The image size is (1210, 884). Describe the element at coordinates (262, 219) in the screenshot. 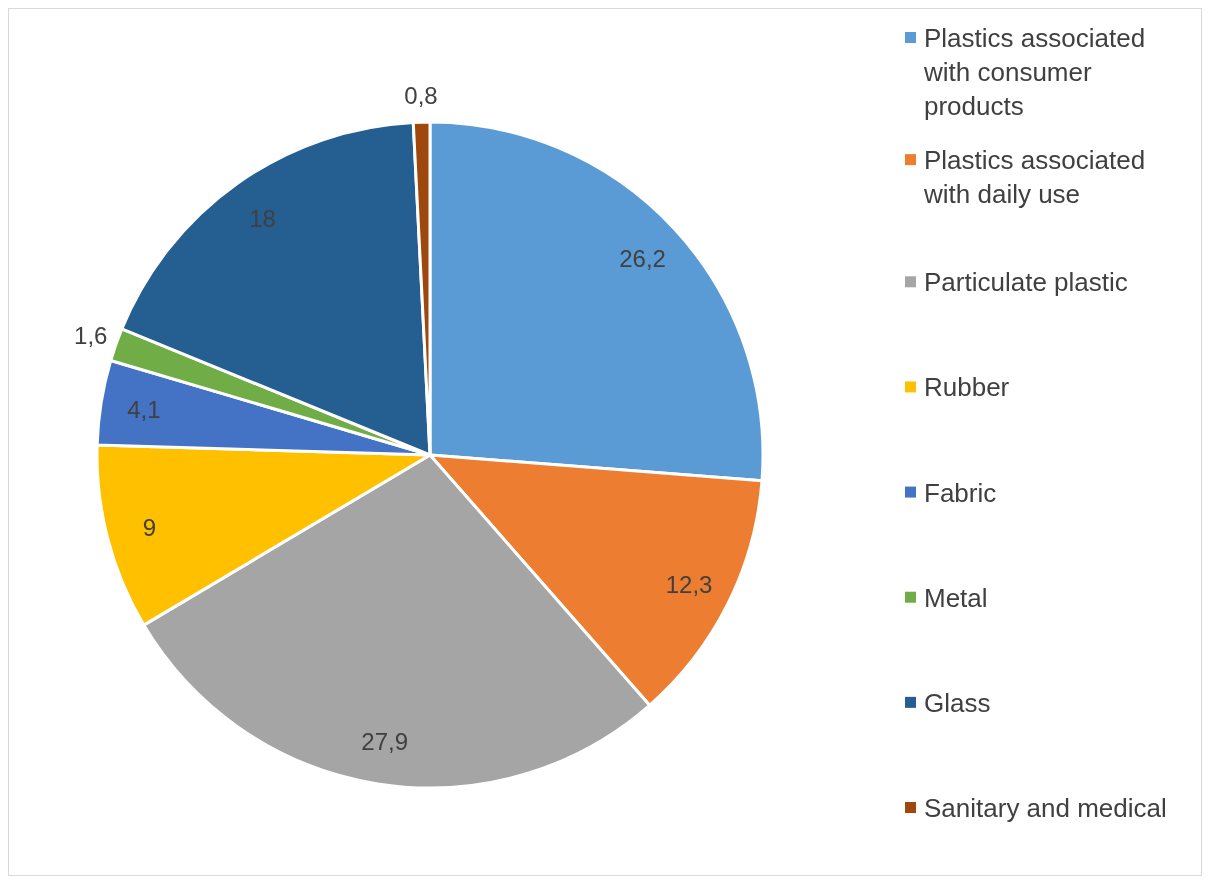

I see `data-label: 18` at that location.